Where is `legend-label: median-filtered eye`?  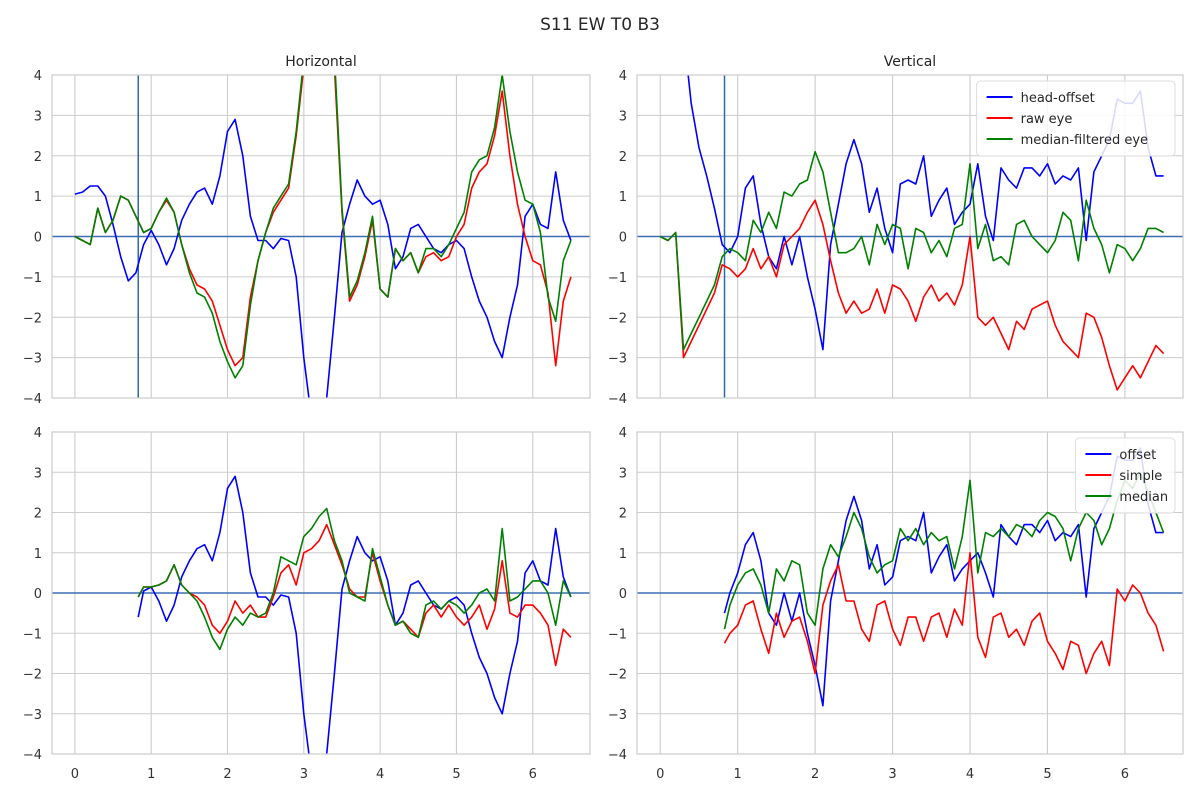
legend-label: median-filtered eye is located at coordinates (1084, 140).